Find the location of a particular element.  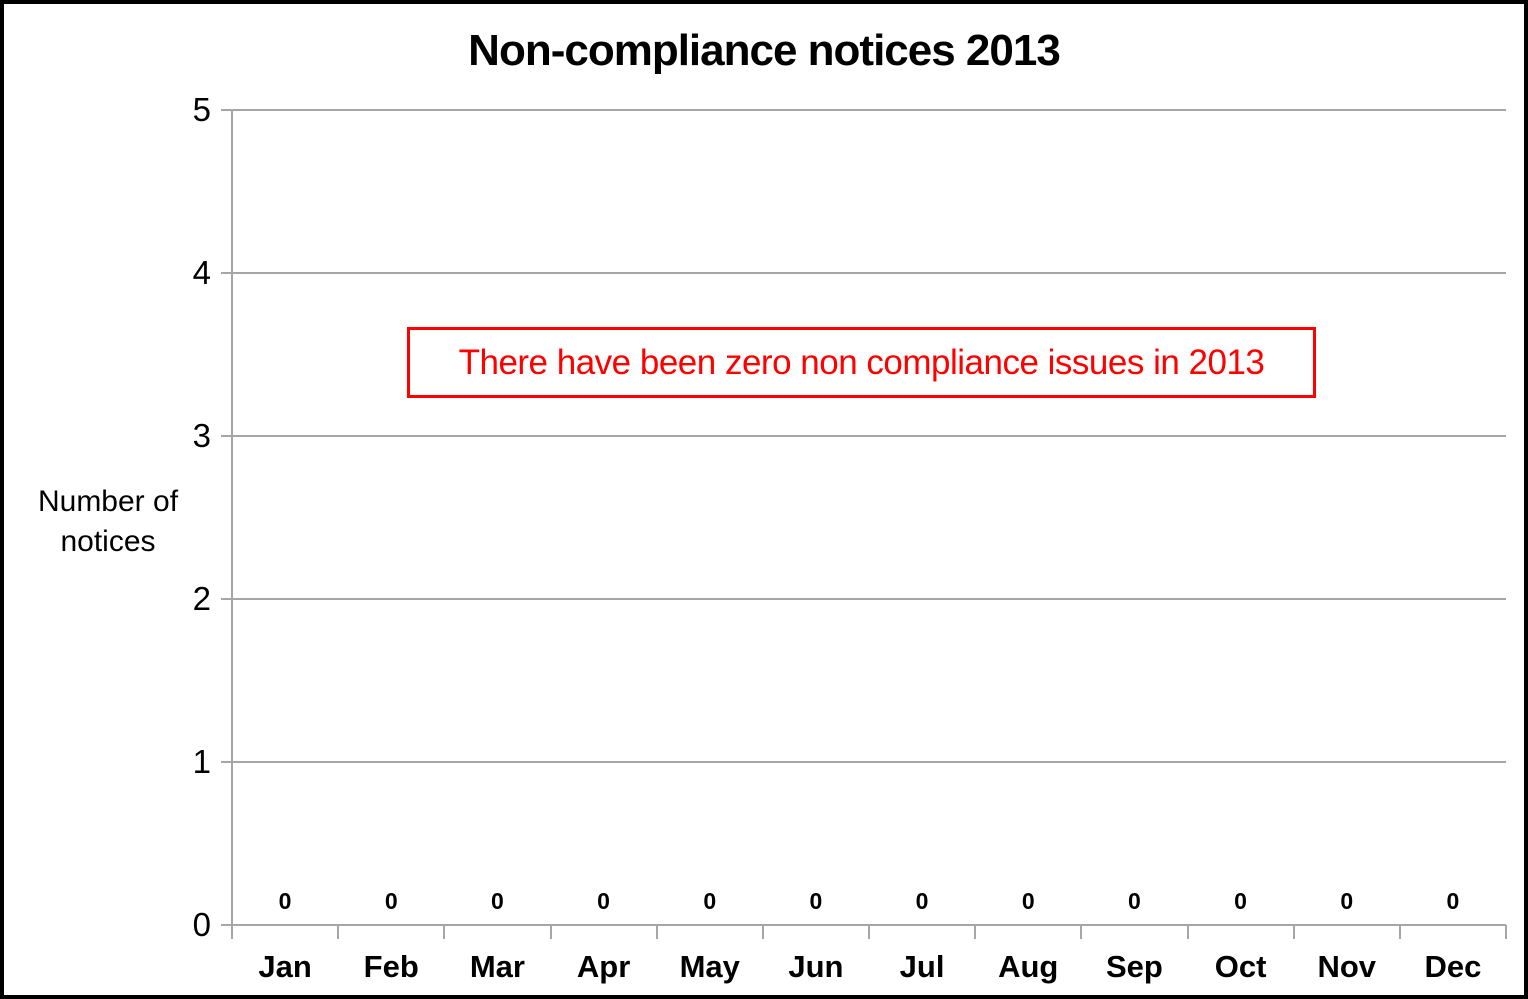

data-label-apr: 0 is located at coordinates (603, 901).